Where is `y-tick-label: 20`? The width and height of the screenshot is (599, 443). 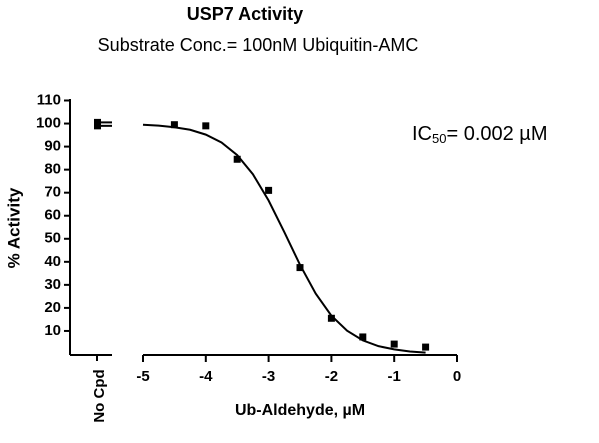
y-tick-label: 20 is located at coordinates (52, 307).